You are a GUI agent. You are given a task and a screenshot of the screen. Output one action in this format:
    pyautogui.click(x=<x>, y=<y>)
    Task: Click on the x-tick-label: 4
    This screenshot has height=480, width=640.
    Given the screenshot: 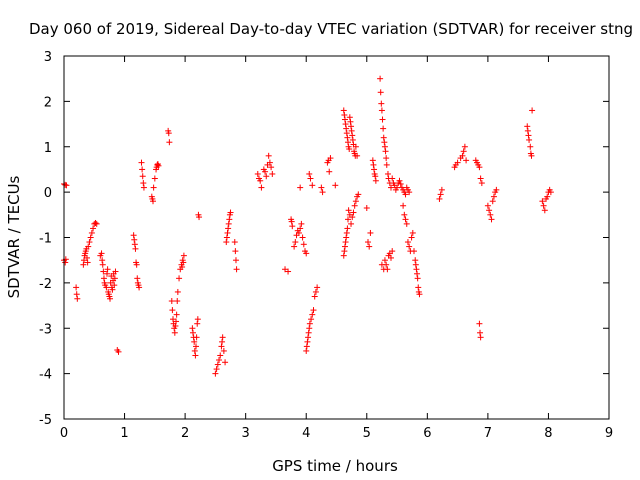 What is the action you would take?
    pyautogui.click(x=306, y=433)
    